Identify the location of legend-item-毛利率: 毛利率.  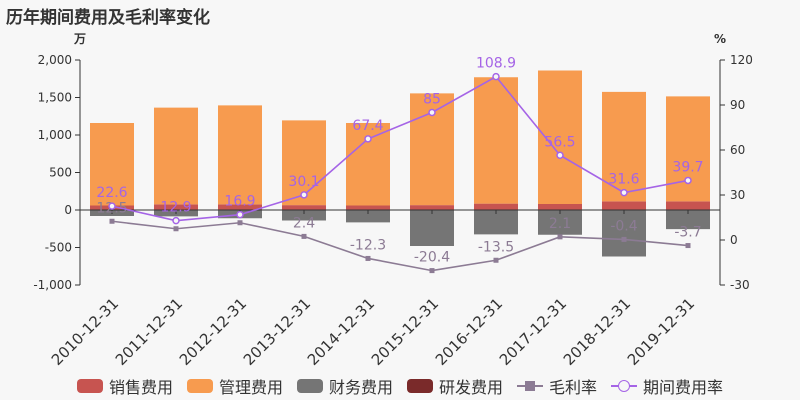
(557, 386).